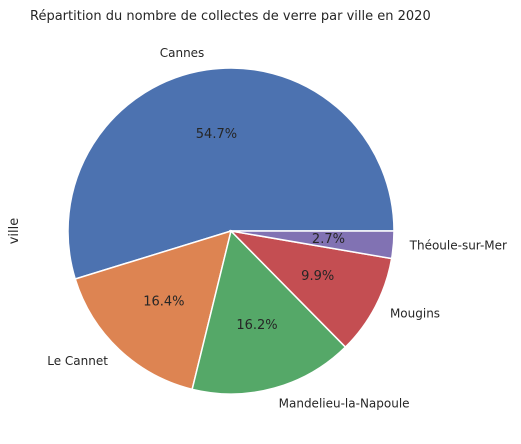  What do you see at coordinates (77, 361) in the screenshot?
I see `slice-label-le-cannet: Le Cannet` at bounding box center [77, 361].